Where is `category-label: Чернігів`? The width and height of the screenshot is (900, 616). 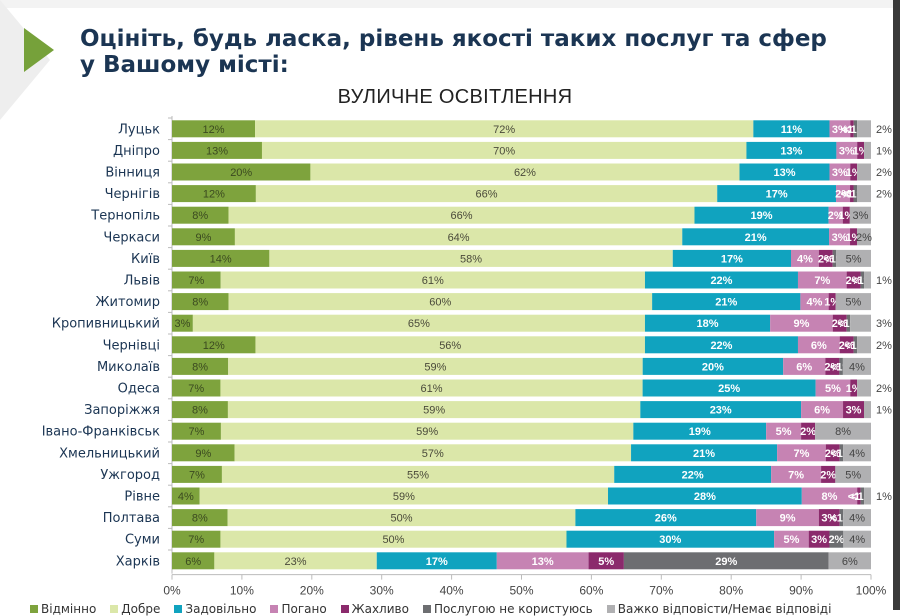 category-label: Чернігів is located at coordinates (132, 194).